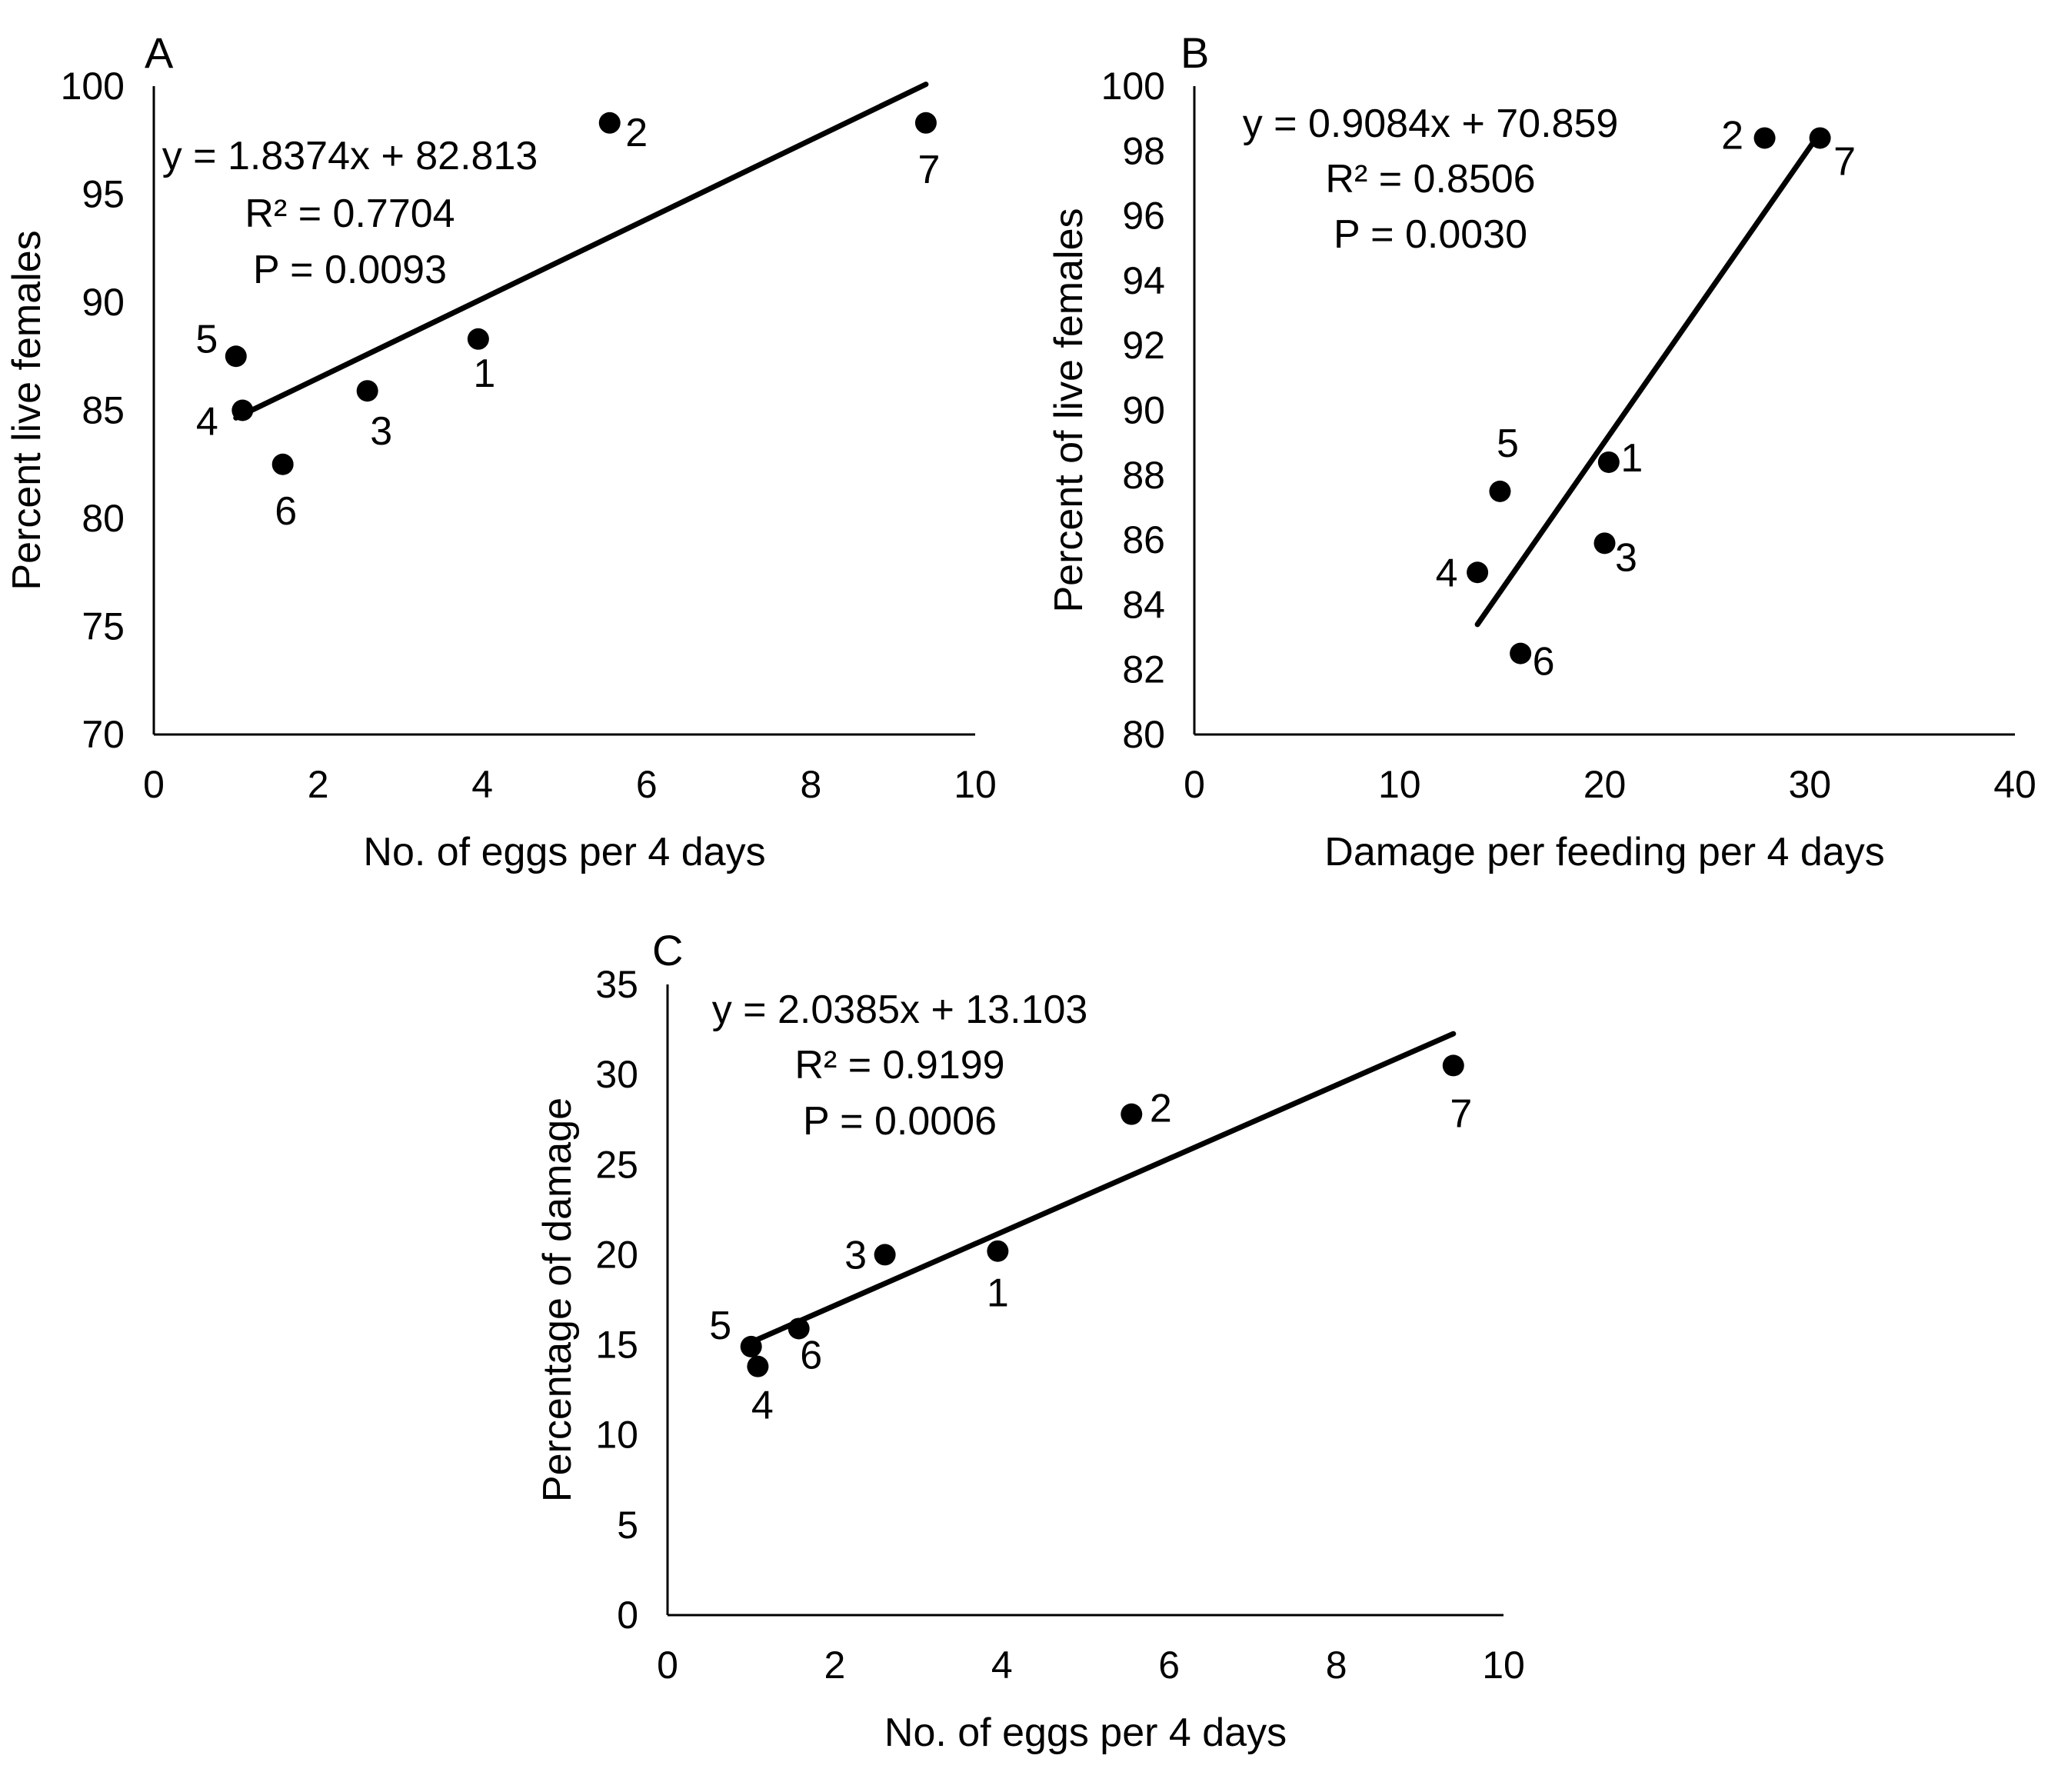 The height and width of the screenshot is (1792, 2048). What do you see at coordinates (482, 784) in the screenshot?
I see `x-tick-label: 4` at bounding box center [482, 784].